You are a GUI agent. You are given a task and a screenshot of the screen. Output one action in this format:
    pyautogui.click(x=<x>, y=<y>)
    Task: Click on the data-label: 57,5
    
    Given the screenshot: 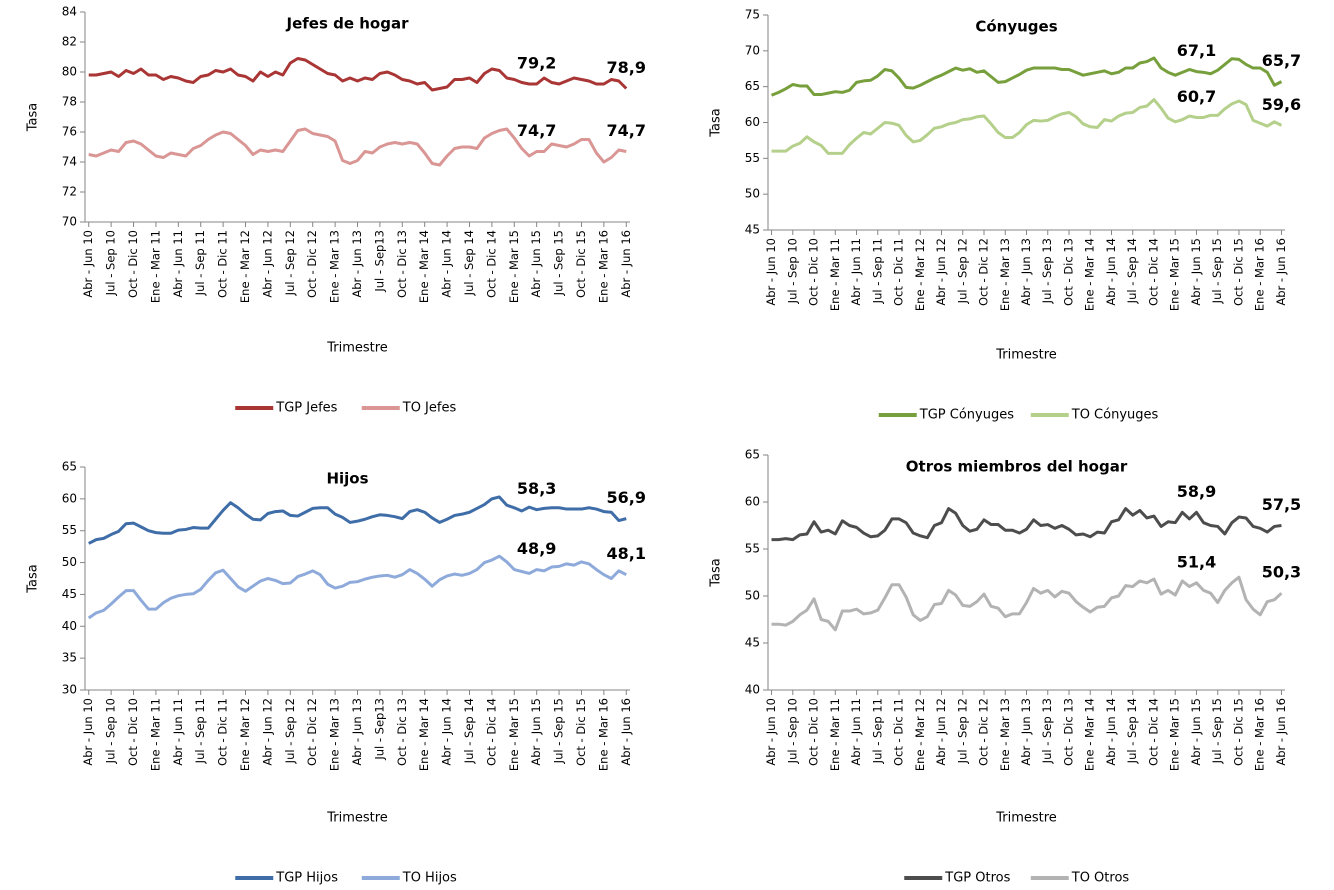 What is the action you would take?
    pyautogui.click(x=1281, y=504)
    